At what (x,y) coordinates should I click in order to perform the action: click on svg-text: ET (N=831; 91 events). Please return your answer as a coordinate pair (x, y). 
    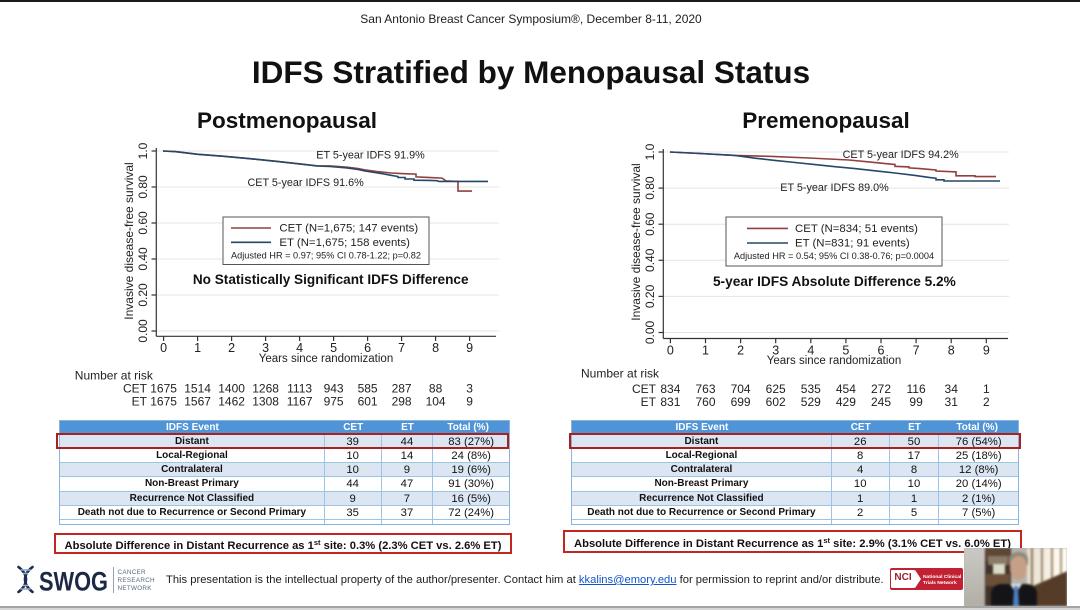
    Looking at the image, I should click on (852, 243).